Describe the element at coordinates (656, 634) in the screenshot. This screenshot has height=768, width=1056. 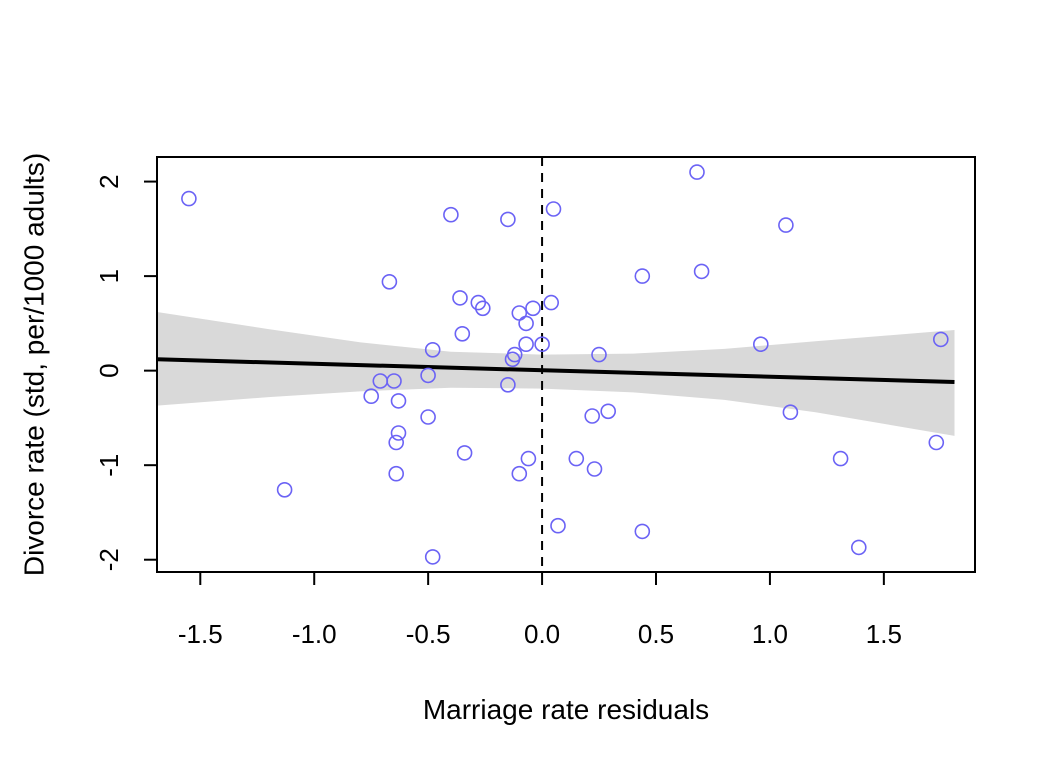
I see `x-tick-label: 0.5` at that location.